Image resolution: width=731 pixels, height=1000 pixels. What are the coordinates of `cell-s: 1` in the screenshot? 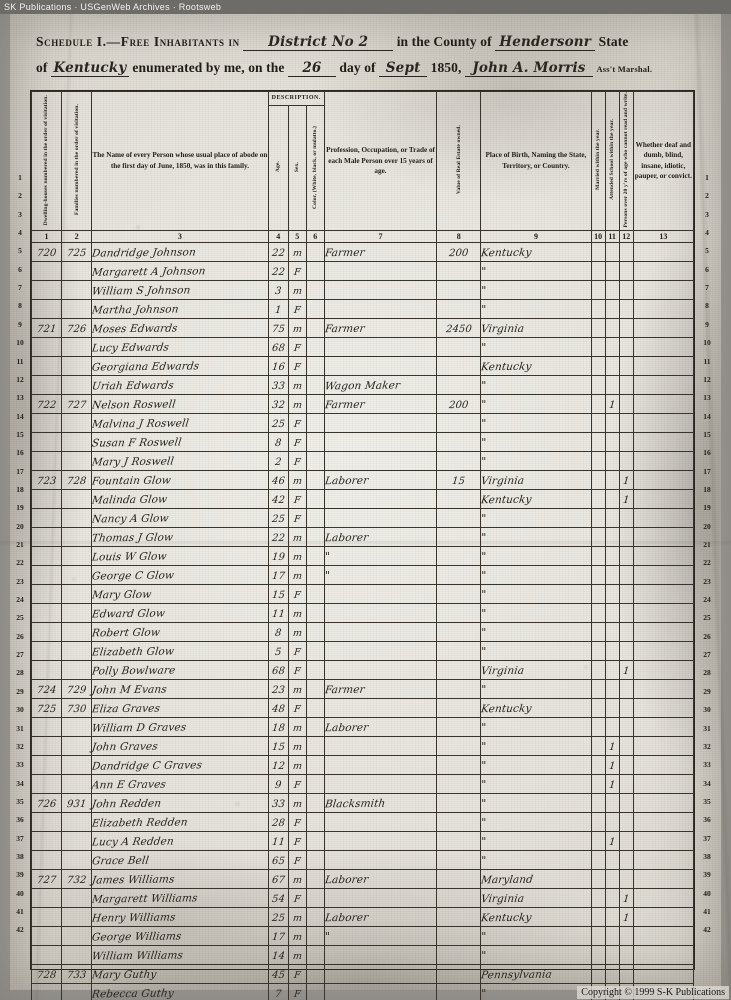 It's located at (612, 840).